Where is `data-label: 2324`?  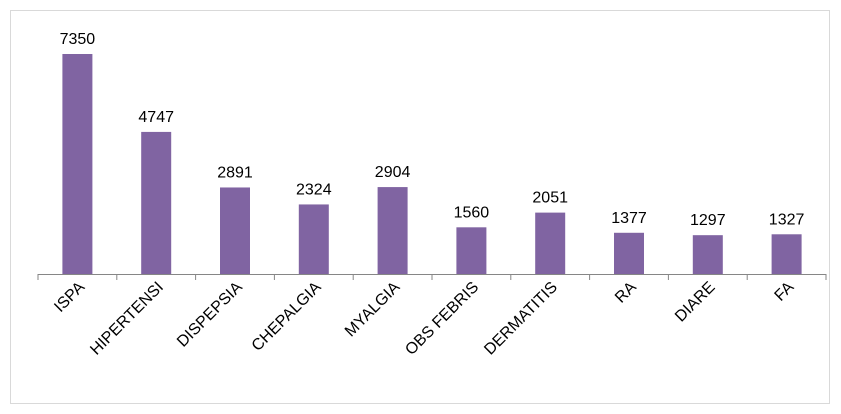 data-label: 2324 is located at coordinates (314, 189).